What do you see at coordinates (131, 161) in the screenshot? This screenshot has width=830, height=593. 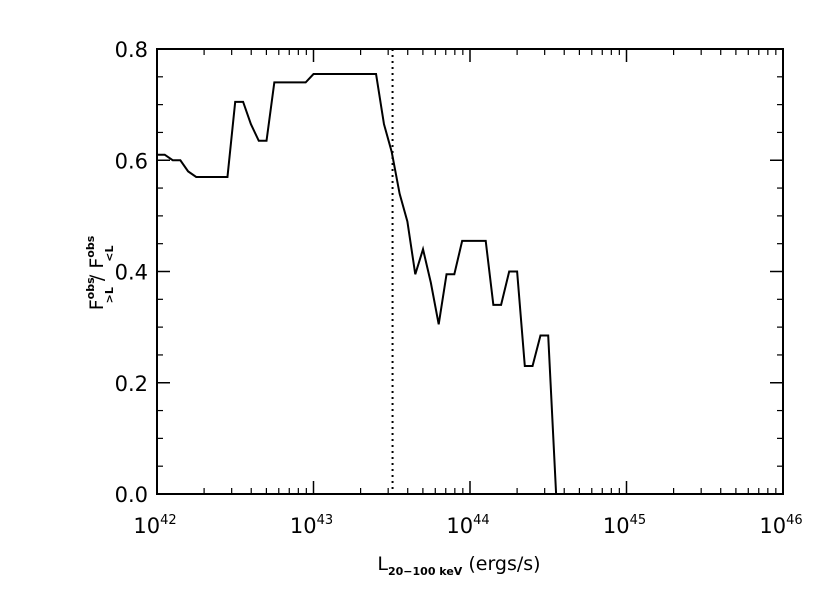 I see `y-tick-label: 0.6` at bounding box center [131, 161].